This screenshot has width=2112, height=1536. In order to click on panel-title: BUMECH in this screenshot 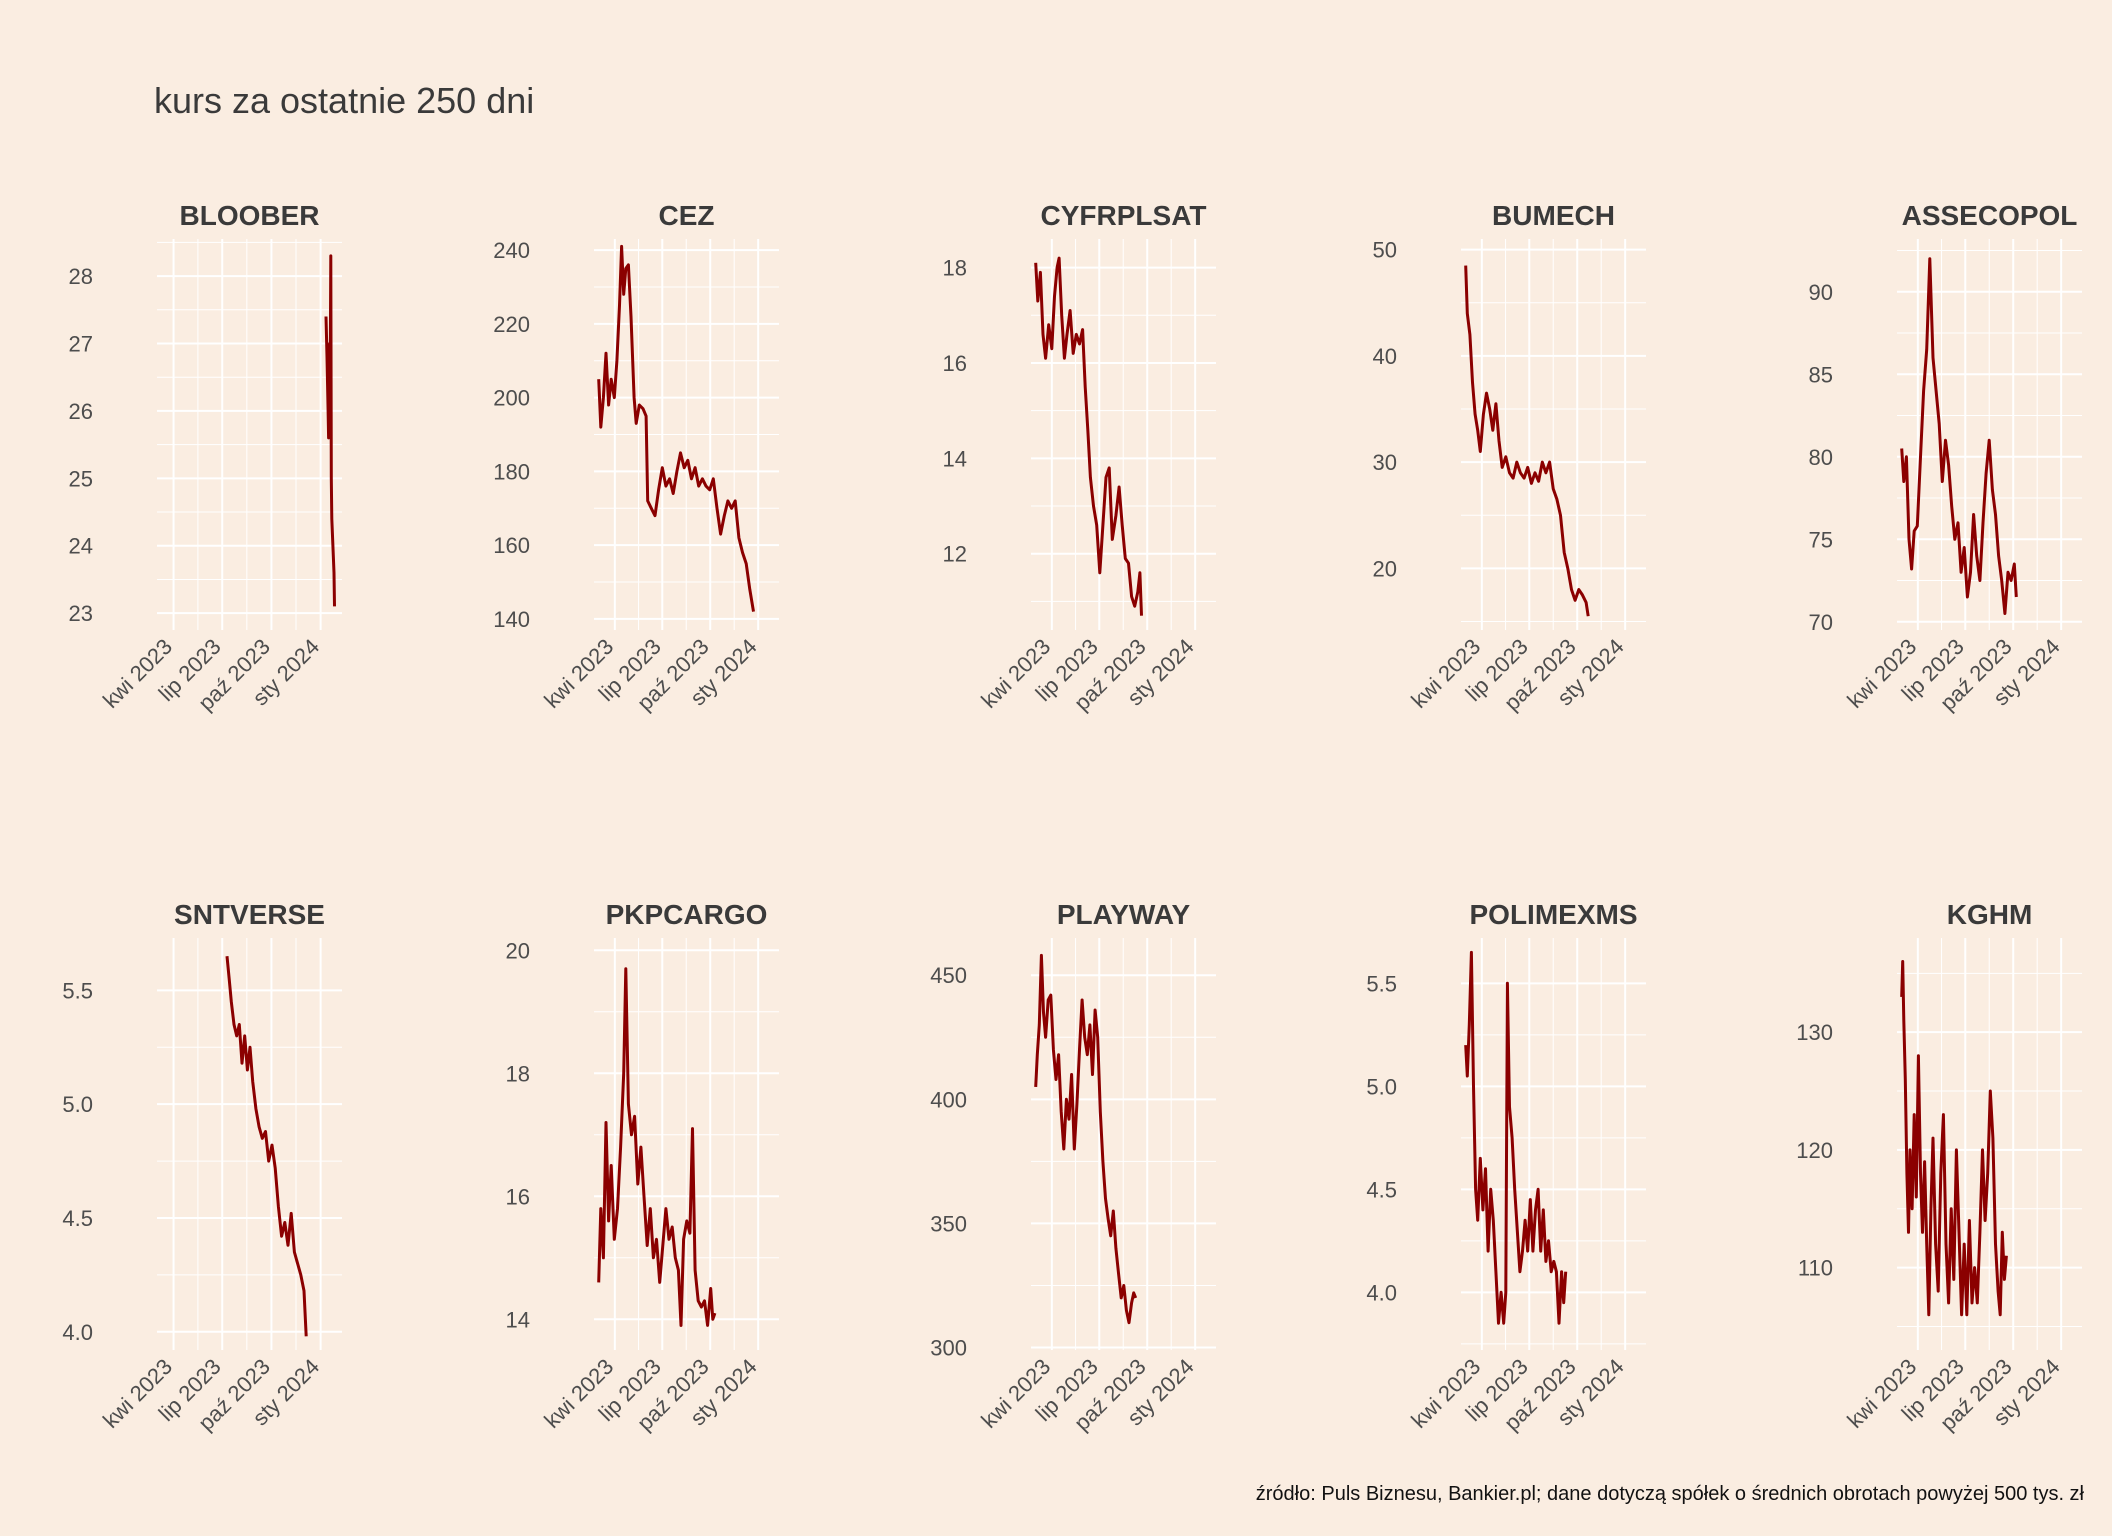, I will do `click(1553, 215)`.